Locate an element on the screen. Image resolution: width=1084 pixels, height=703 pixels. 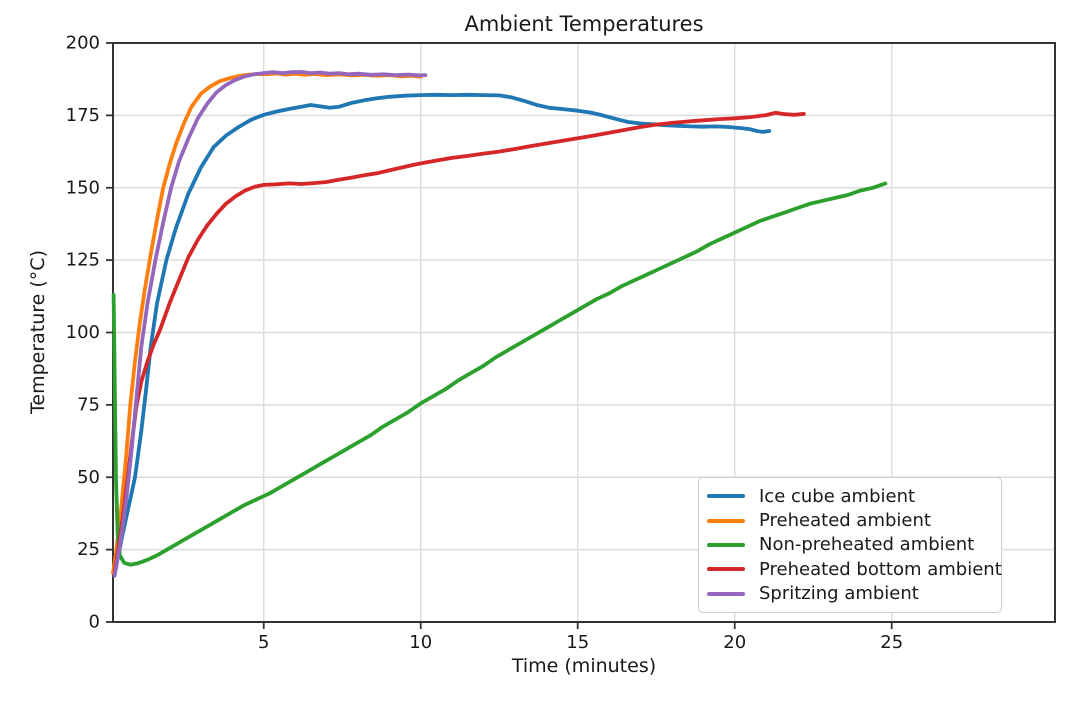
legend-label: Spritzing ambient is located at coordinates (839, 594).